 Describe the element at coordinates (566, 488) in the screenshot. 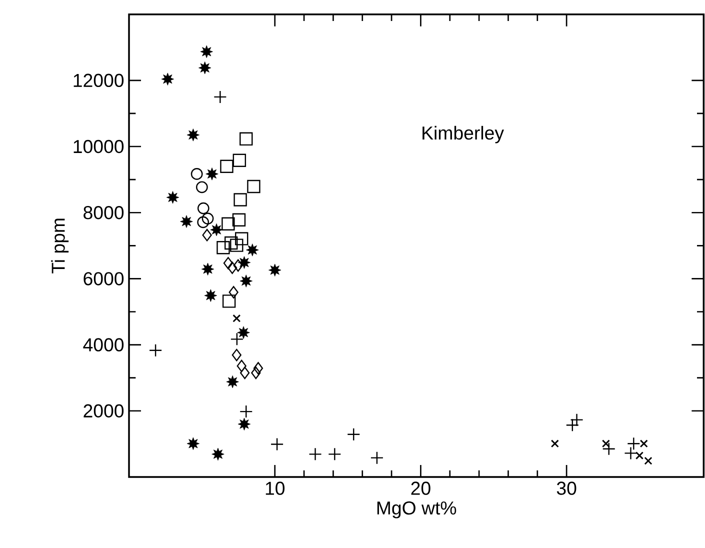

I see `x-tick-label: 30` at that location.